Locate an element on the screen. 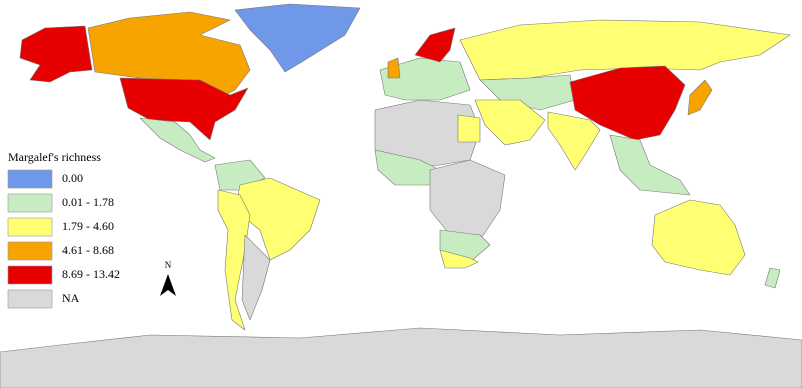  europe is located at coordinates (425, 79).